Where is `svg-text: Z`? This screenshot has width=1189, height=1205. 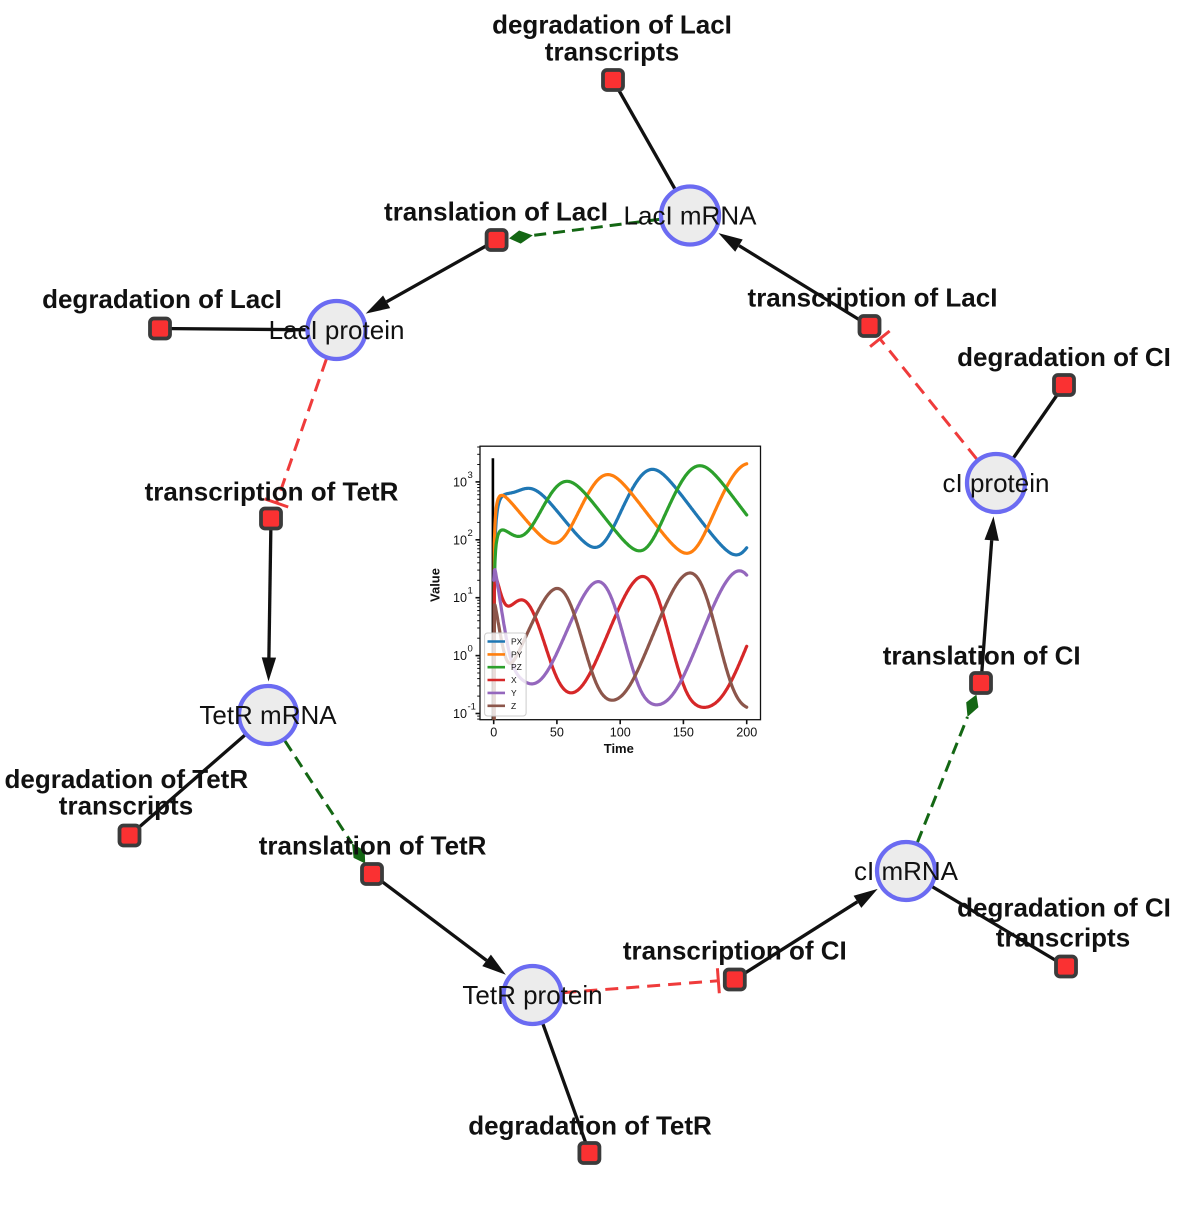 svg-text: Z is located at coordinates (513, 706).